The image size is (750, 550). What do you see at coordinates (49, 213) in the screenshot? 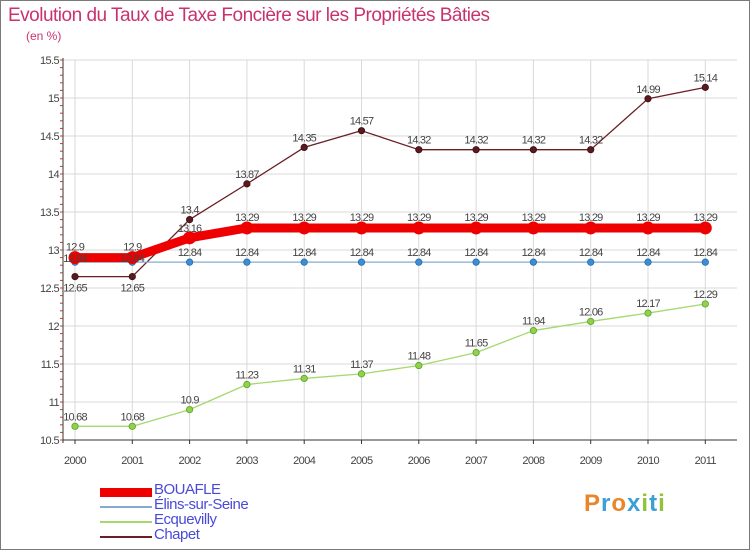
I see `y-tick-label: 13.5` at bounding box center [49, 213].